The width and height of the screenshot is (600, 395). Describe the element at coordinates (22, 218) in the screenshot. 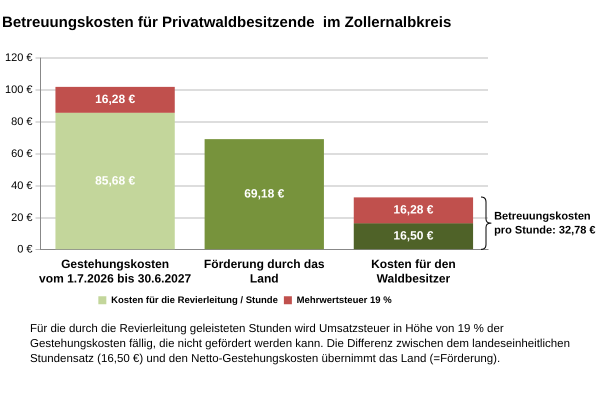

I see `y-tick-label: 20 €` at that location.